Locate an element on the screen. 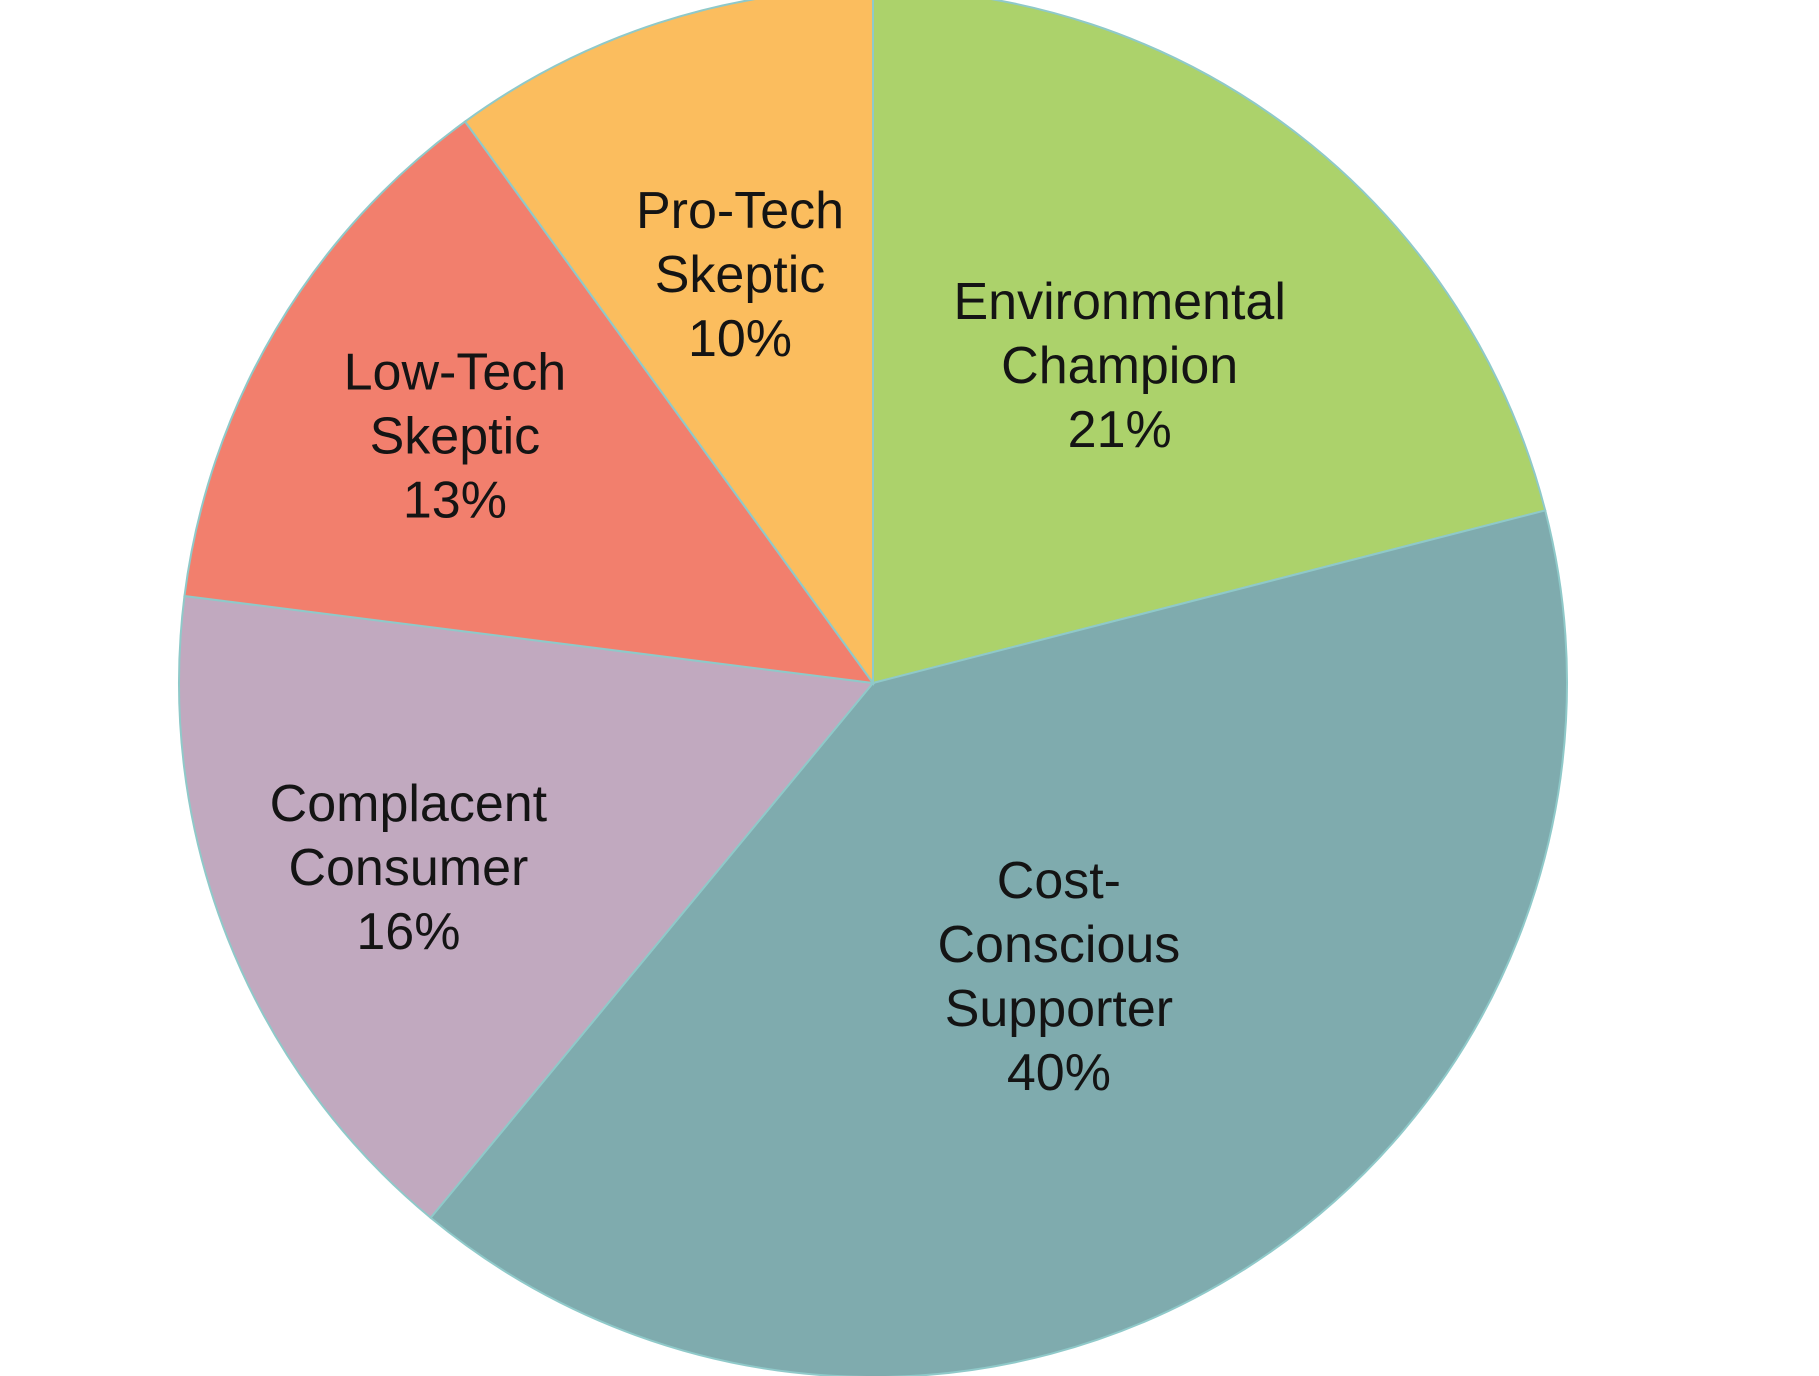  pie-slice-label-5: Pro-Tech Skeptic 10% is located at coordinates (740, 275).